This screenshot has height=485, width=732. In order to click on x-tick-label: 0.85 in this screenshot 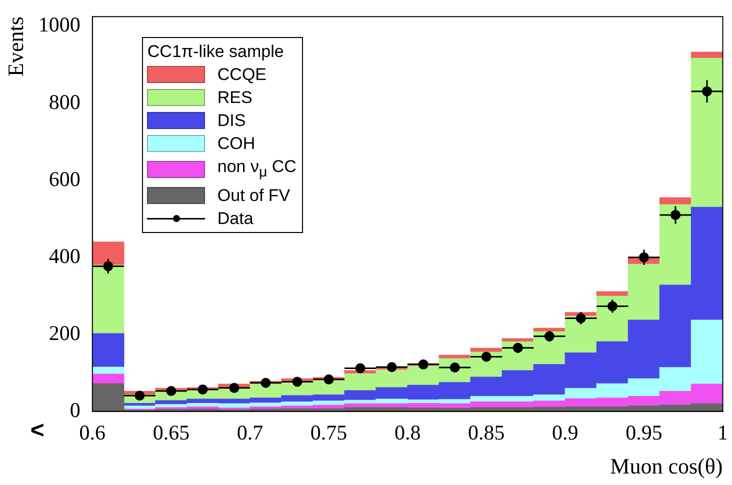, I will do `click(486, 432)`.